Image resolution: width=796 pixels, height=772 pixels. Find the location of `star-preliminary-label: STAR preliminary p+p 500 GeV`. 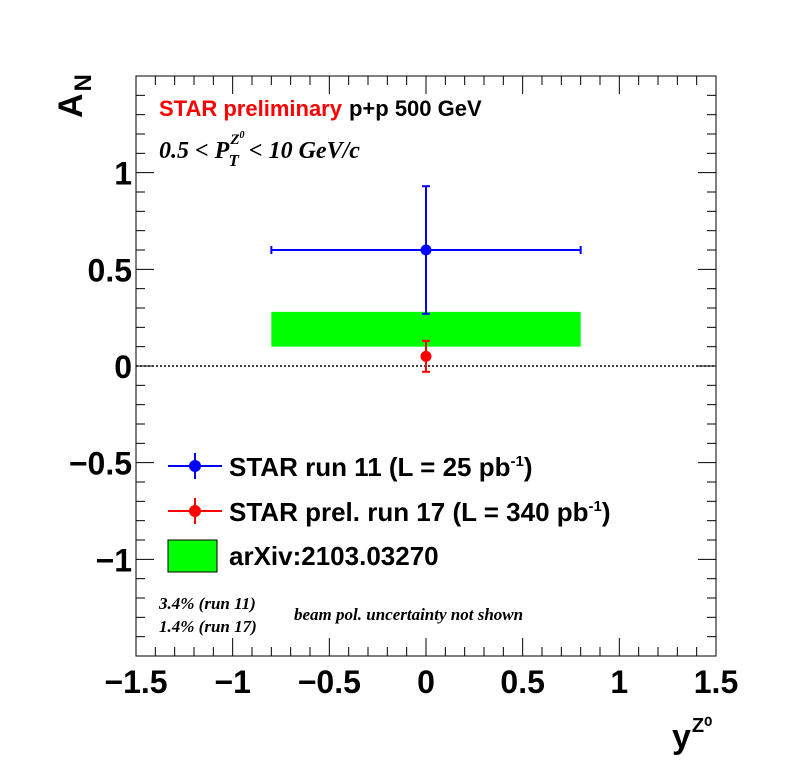

star-preliminary-label: STAR preliminary p+p 500 GeV is located at coordinates (320, 108).